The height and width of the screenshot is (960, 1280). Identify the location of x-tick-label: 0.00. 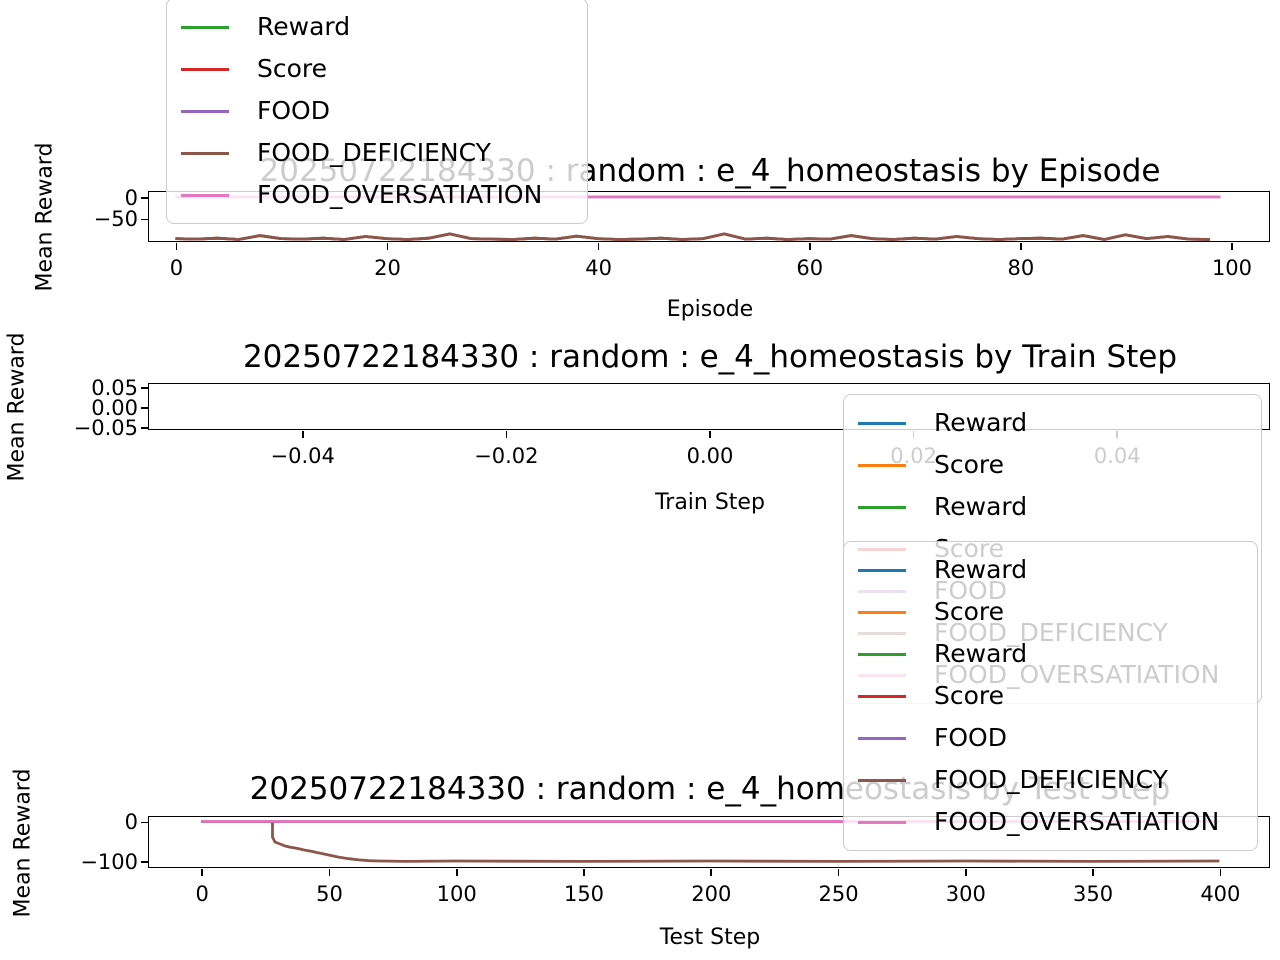
(710, 456).